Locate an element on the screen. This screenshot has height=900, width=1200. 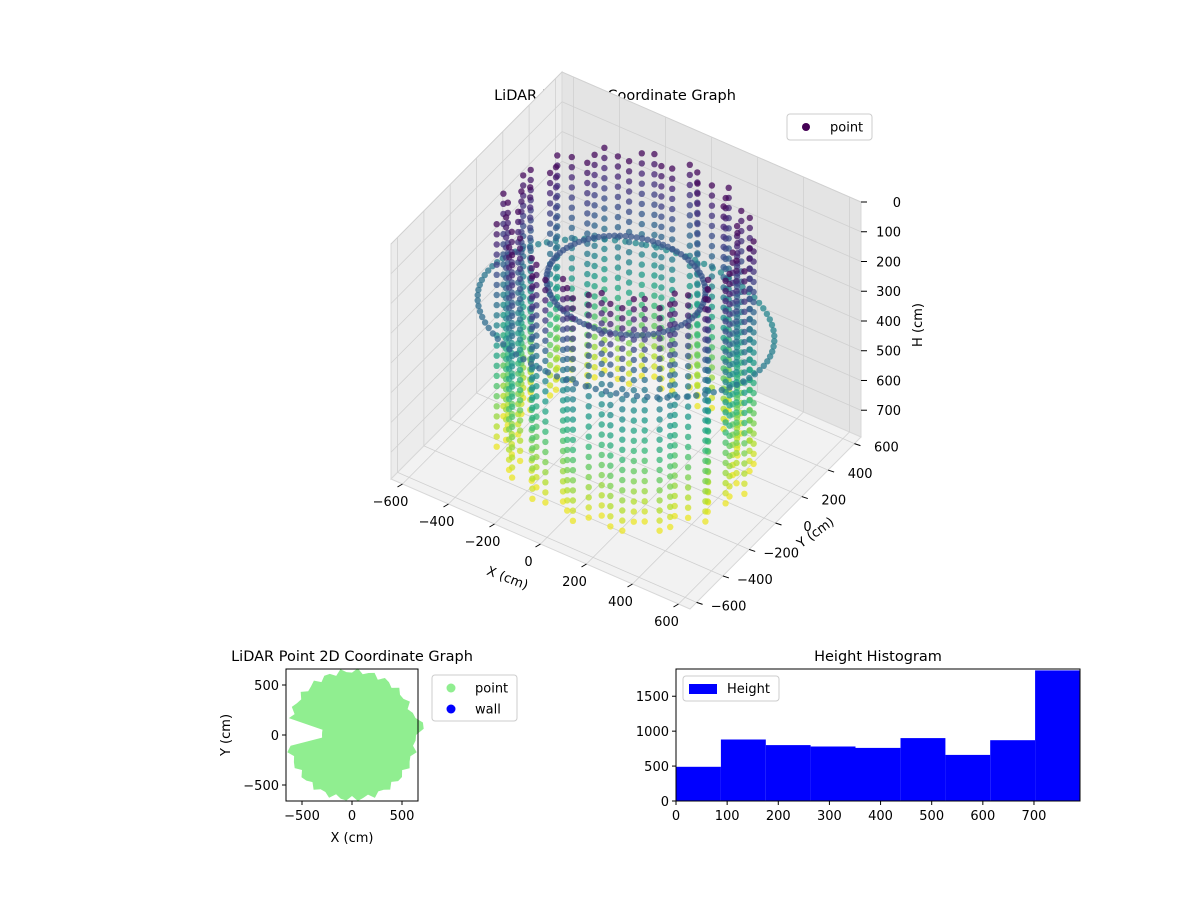
x-tick-label: 400 is located at coordinates (620, 602).